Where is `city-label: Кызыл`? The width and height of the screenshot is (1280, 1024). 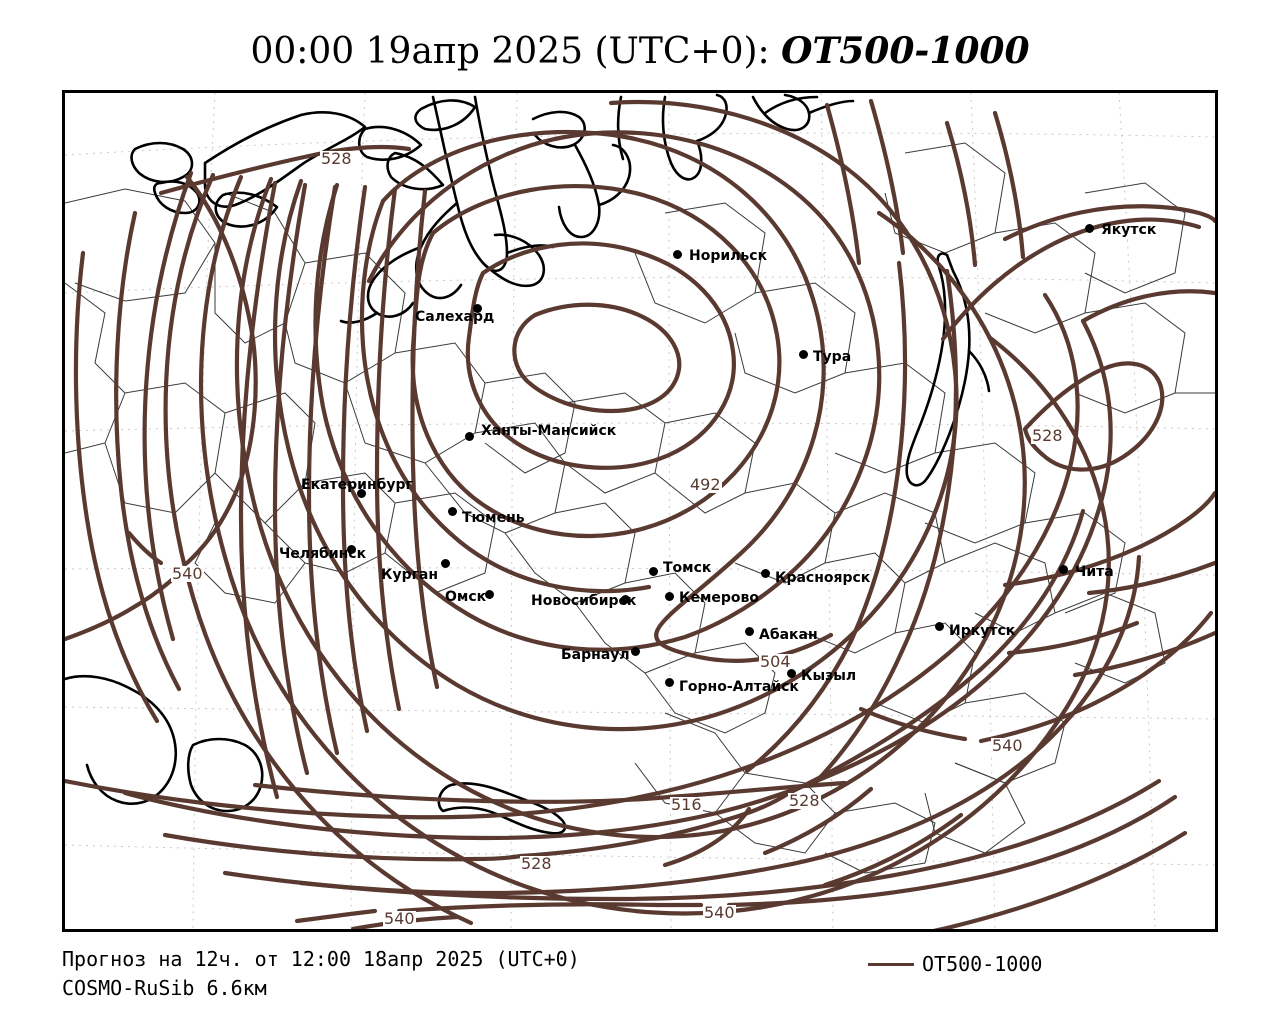
city-label: Кызыл is located at coordinates (829, 676).